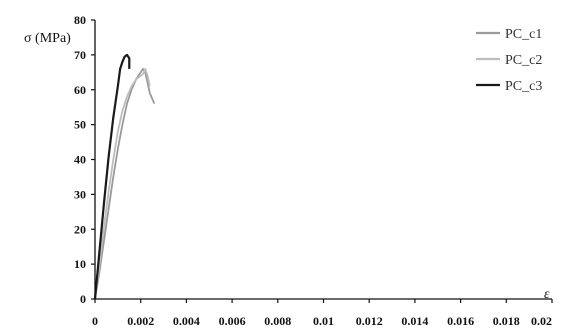 The height and width of the screenshot is (336, 570). I want to click on x-tick-label: 0.008, so click(277, 321).